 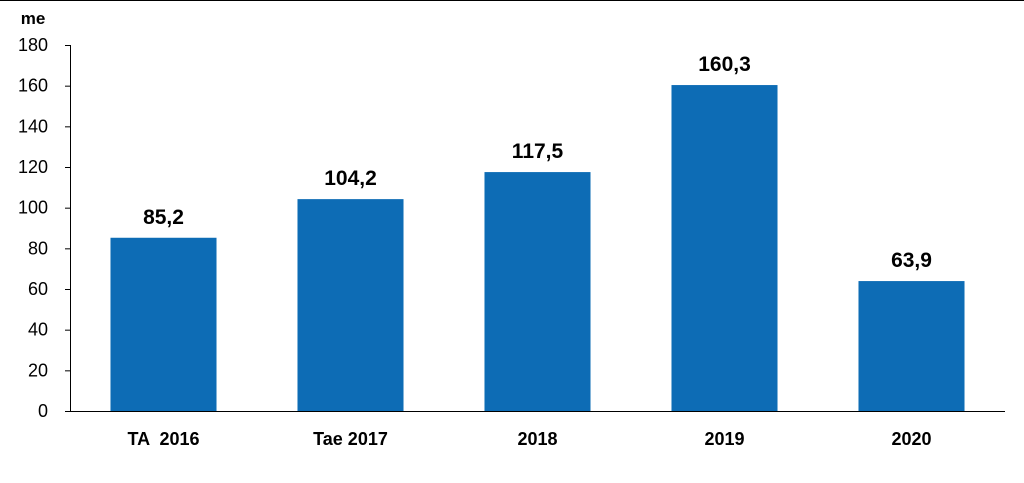 I want to click on x-tick-label-4: 2020, so click(x=911, y=439).